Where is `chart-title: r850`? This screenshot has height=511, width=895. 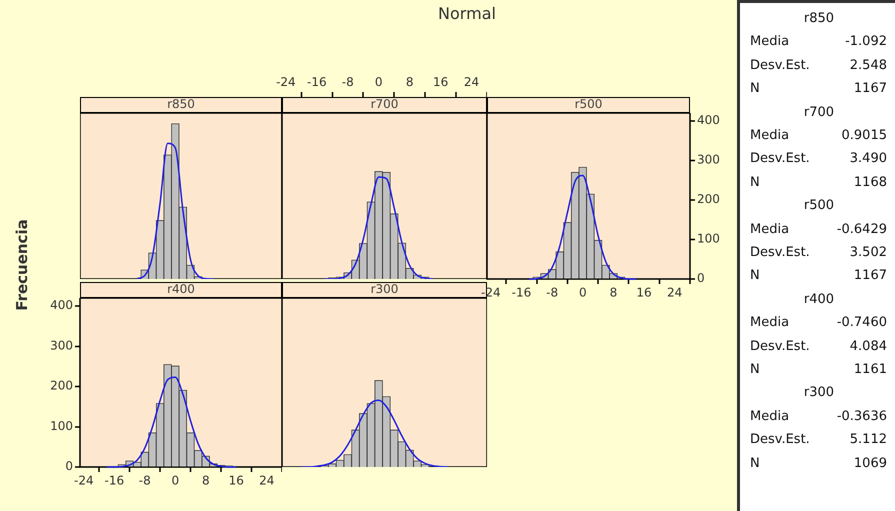
chart-title: r850 is located at coordinates (181, 105).